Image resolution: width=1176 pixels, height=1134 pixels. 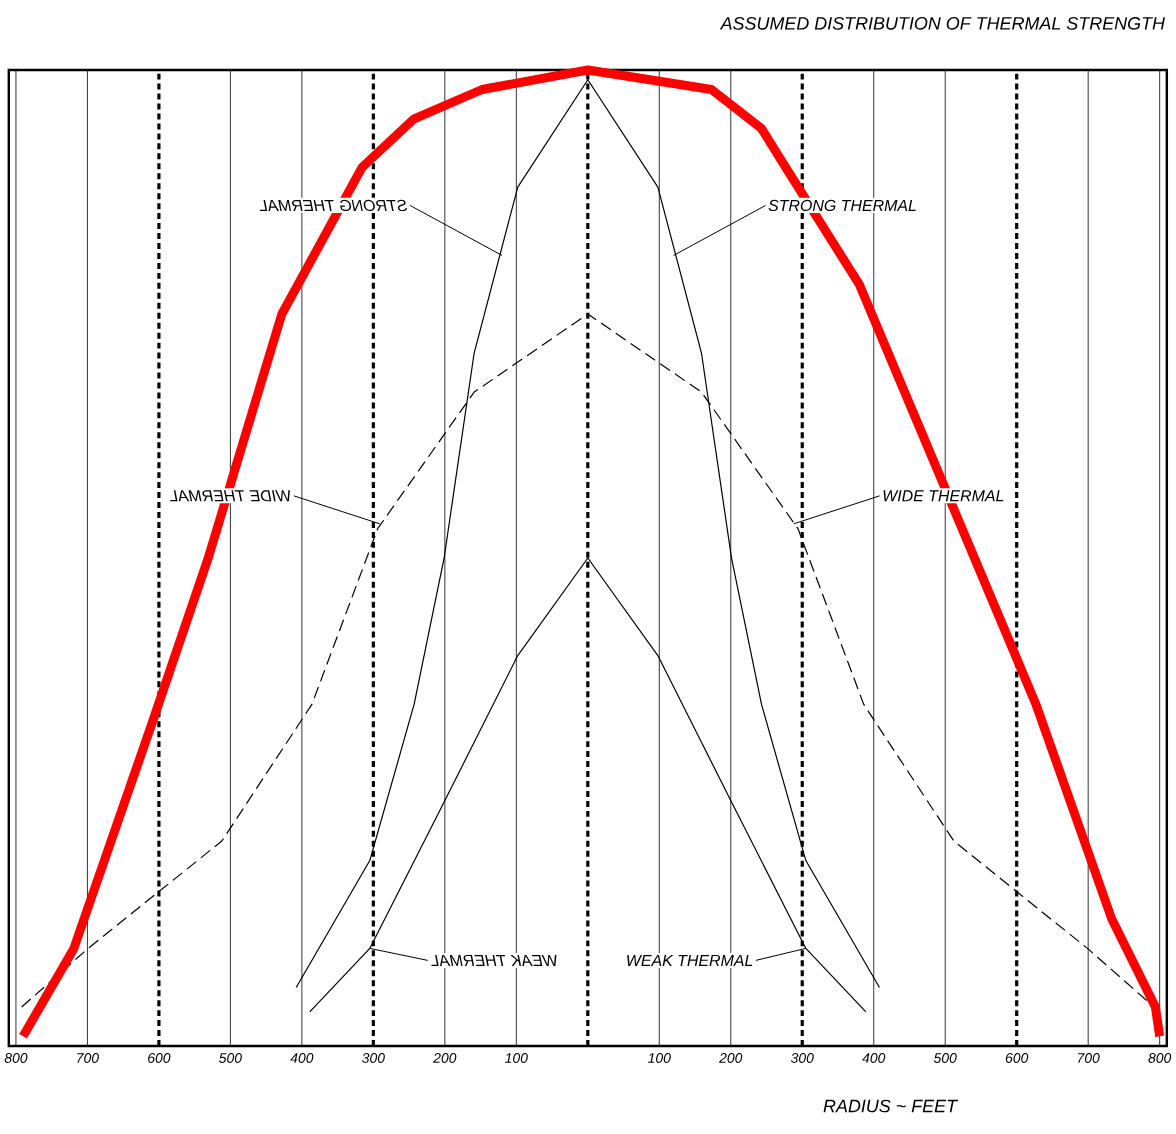 What do you see at coordinates (891, 1106) in the screenshot?
I see `x-axis-title: RADIUS ~ FEET` at bounding box center [891, 1106].